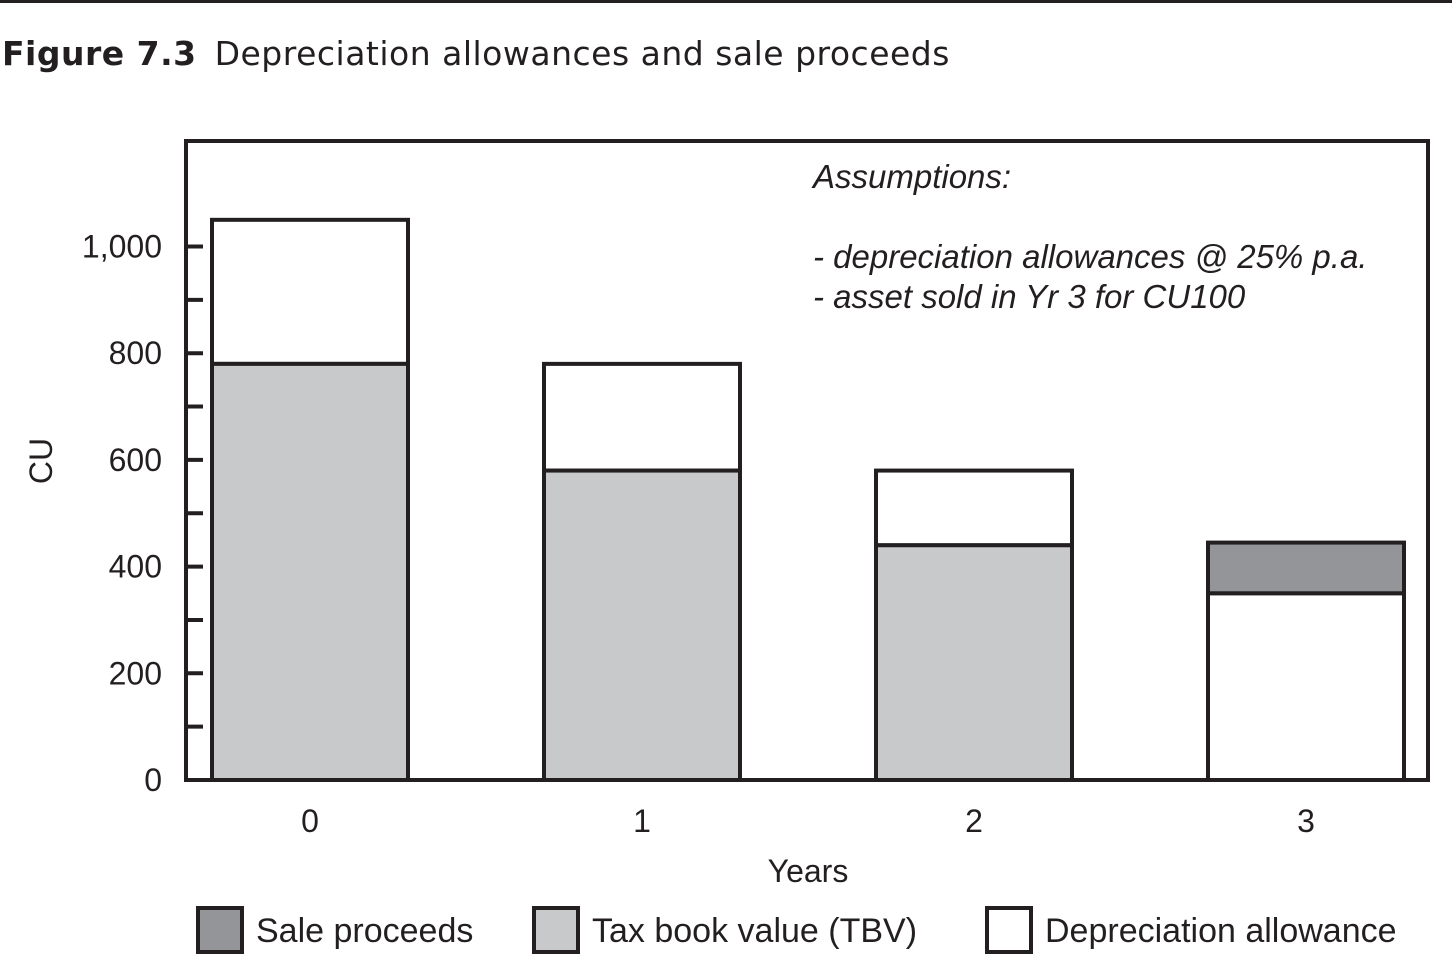 The width and height of the screenshot is (1452, 956). I want to click on assumption-line-2: - asset sold in Yr 3 for CU100, so click(1029, 296).